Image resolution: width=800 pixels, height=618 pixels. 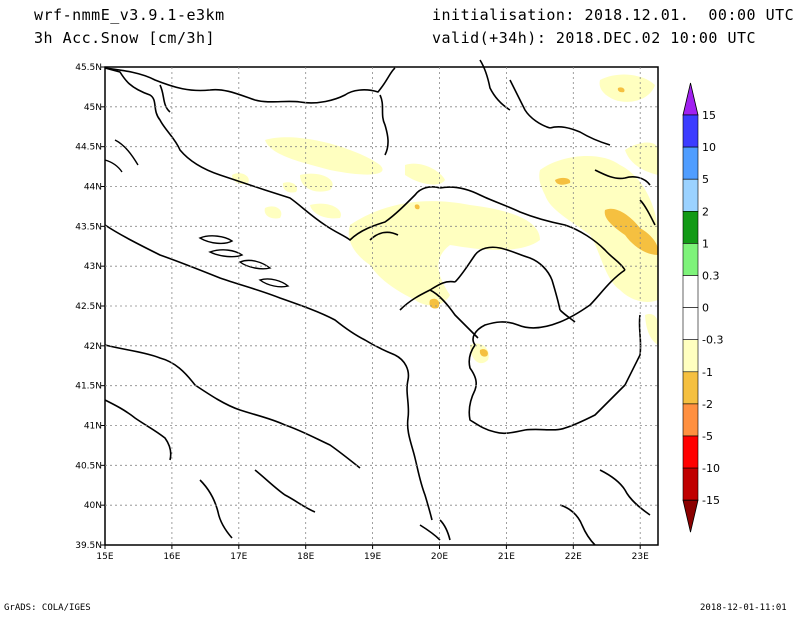 What do you see at coordinates (705, 243) in the screenshot?
I see `colorbar-label: 1` at bounding box center [705, 243].